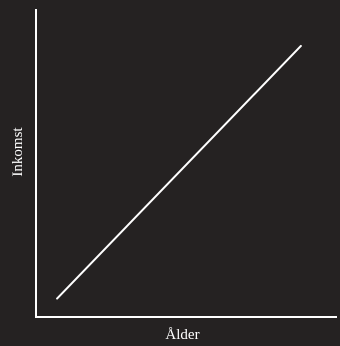 The width and height of the screenshot is (340, 346). I want to click on x-axis-label: Ålder, so click(182, 335).